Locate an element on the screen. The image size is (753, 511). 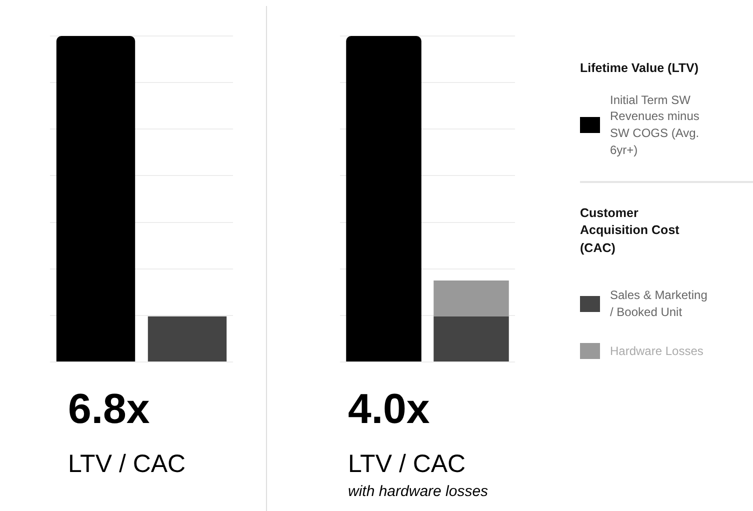
text: 4.0x is located at coordinates (389, 409).